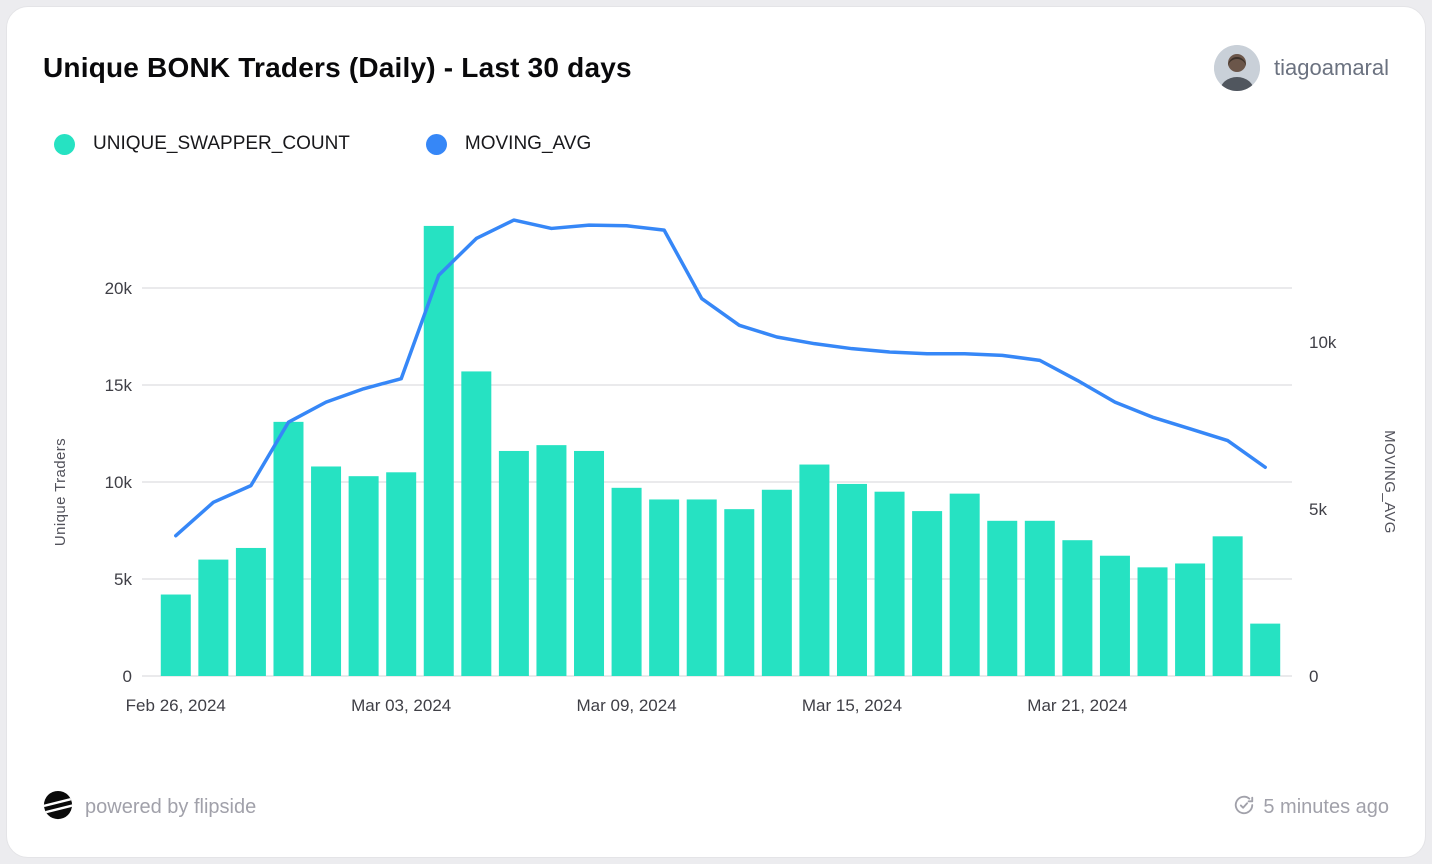 Image resolution: width=1432 pixels, height=864 pixels. I want to click on x-axis-tick: Mar 15, 2024, so click(852, 705).